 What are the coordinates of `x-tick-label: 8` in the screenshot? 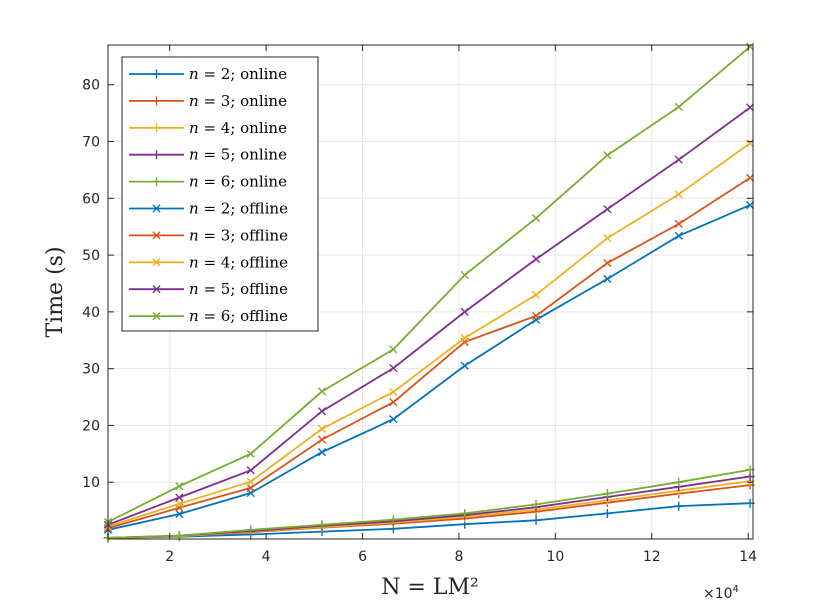 It's located at (458, 557).